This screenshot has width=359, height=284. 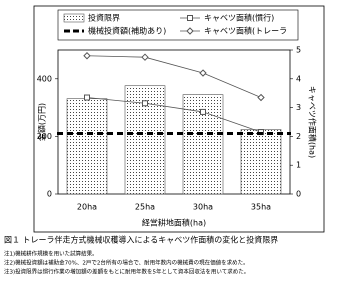 What do you see at coordinates (245, 31) in the screenshot?
I see `legend-label: キャベツ面積(トレーラ` at bounding box center [245, 31].